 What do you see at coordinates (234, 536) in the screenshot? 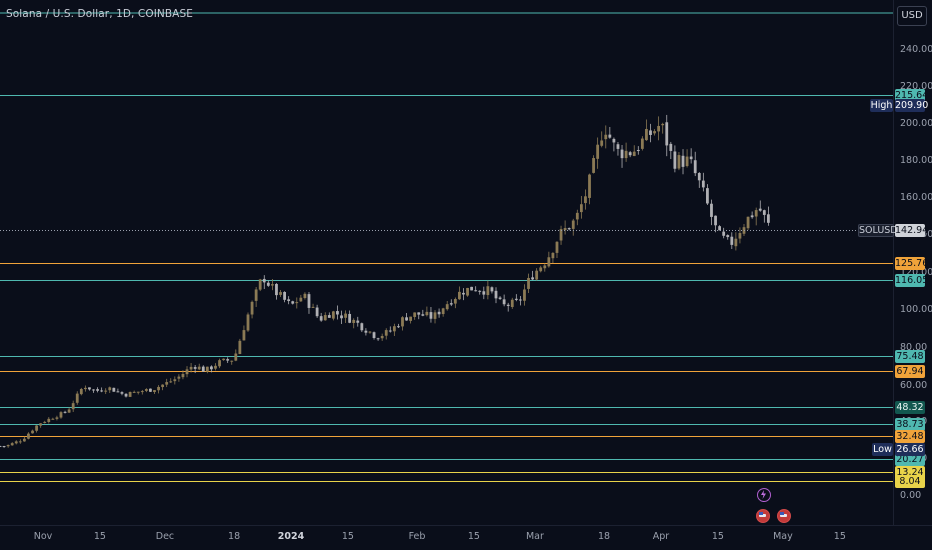
I see `time-tick-label: 18` at bounding box center [234, 536].